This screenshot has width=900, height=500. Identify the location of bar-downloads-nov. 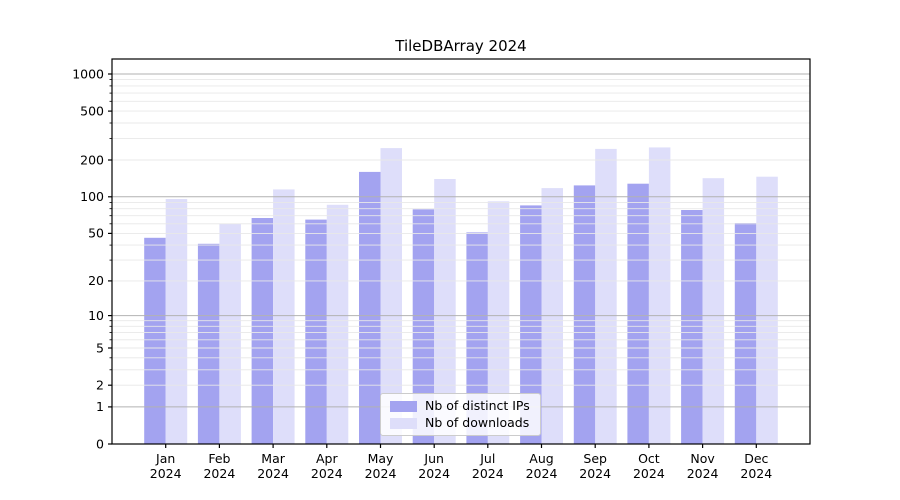
(713, 311).